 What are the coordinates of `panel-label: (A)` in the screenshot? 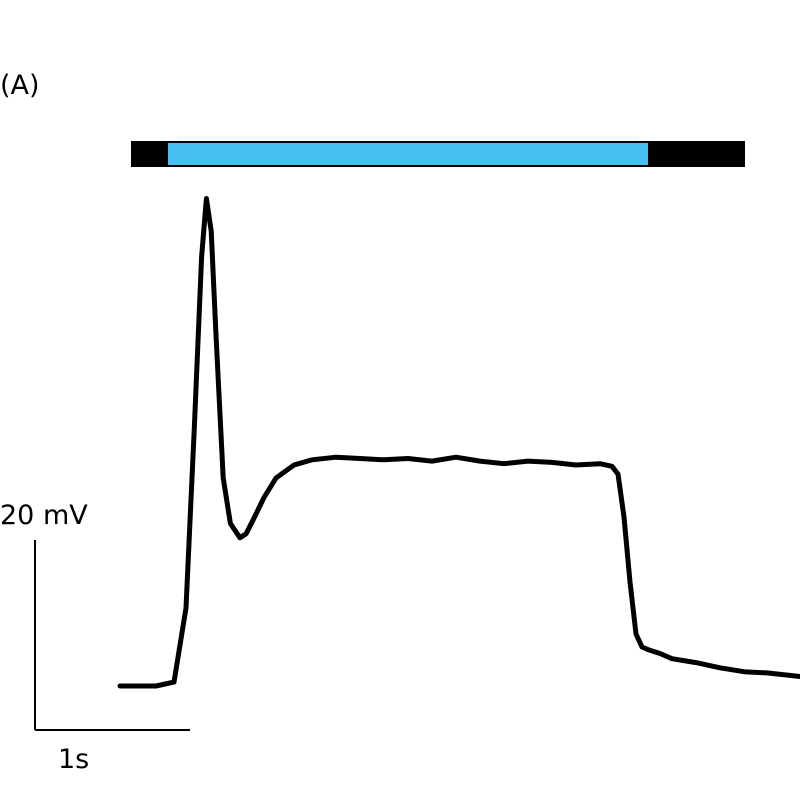 It's located at (20, 85).